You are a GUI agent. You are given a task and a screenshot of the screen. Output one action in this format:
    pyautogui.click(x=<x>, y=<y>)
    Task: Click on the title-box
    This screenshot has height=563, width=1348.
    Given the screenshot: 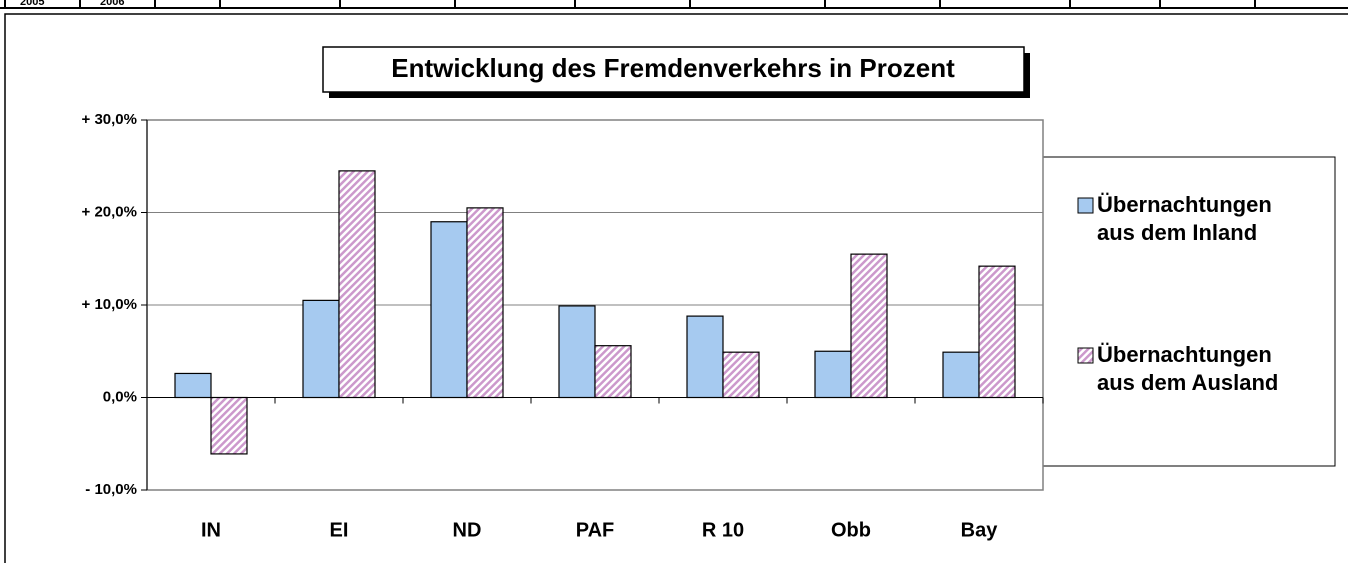 What is the action you would take?
    pyautogui.click(x=673, y=69)
    